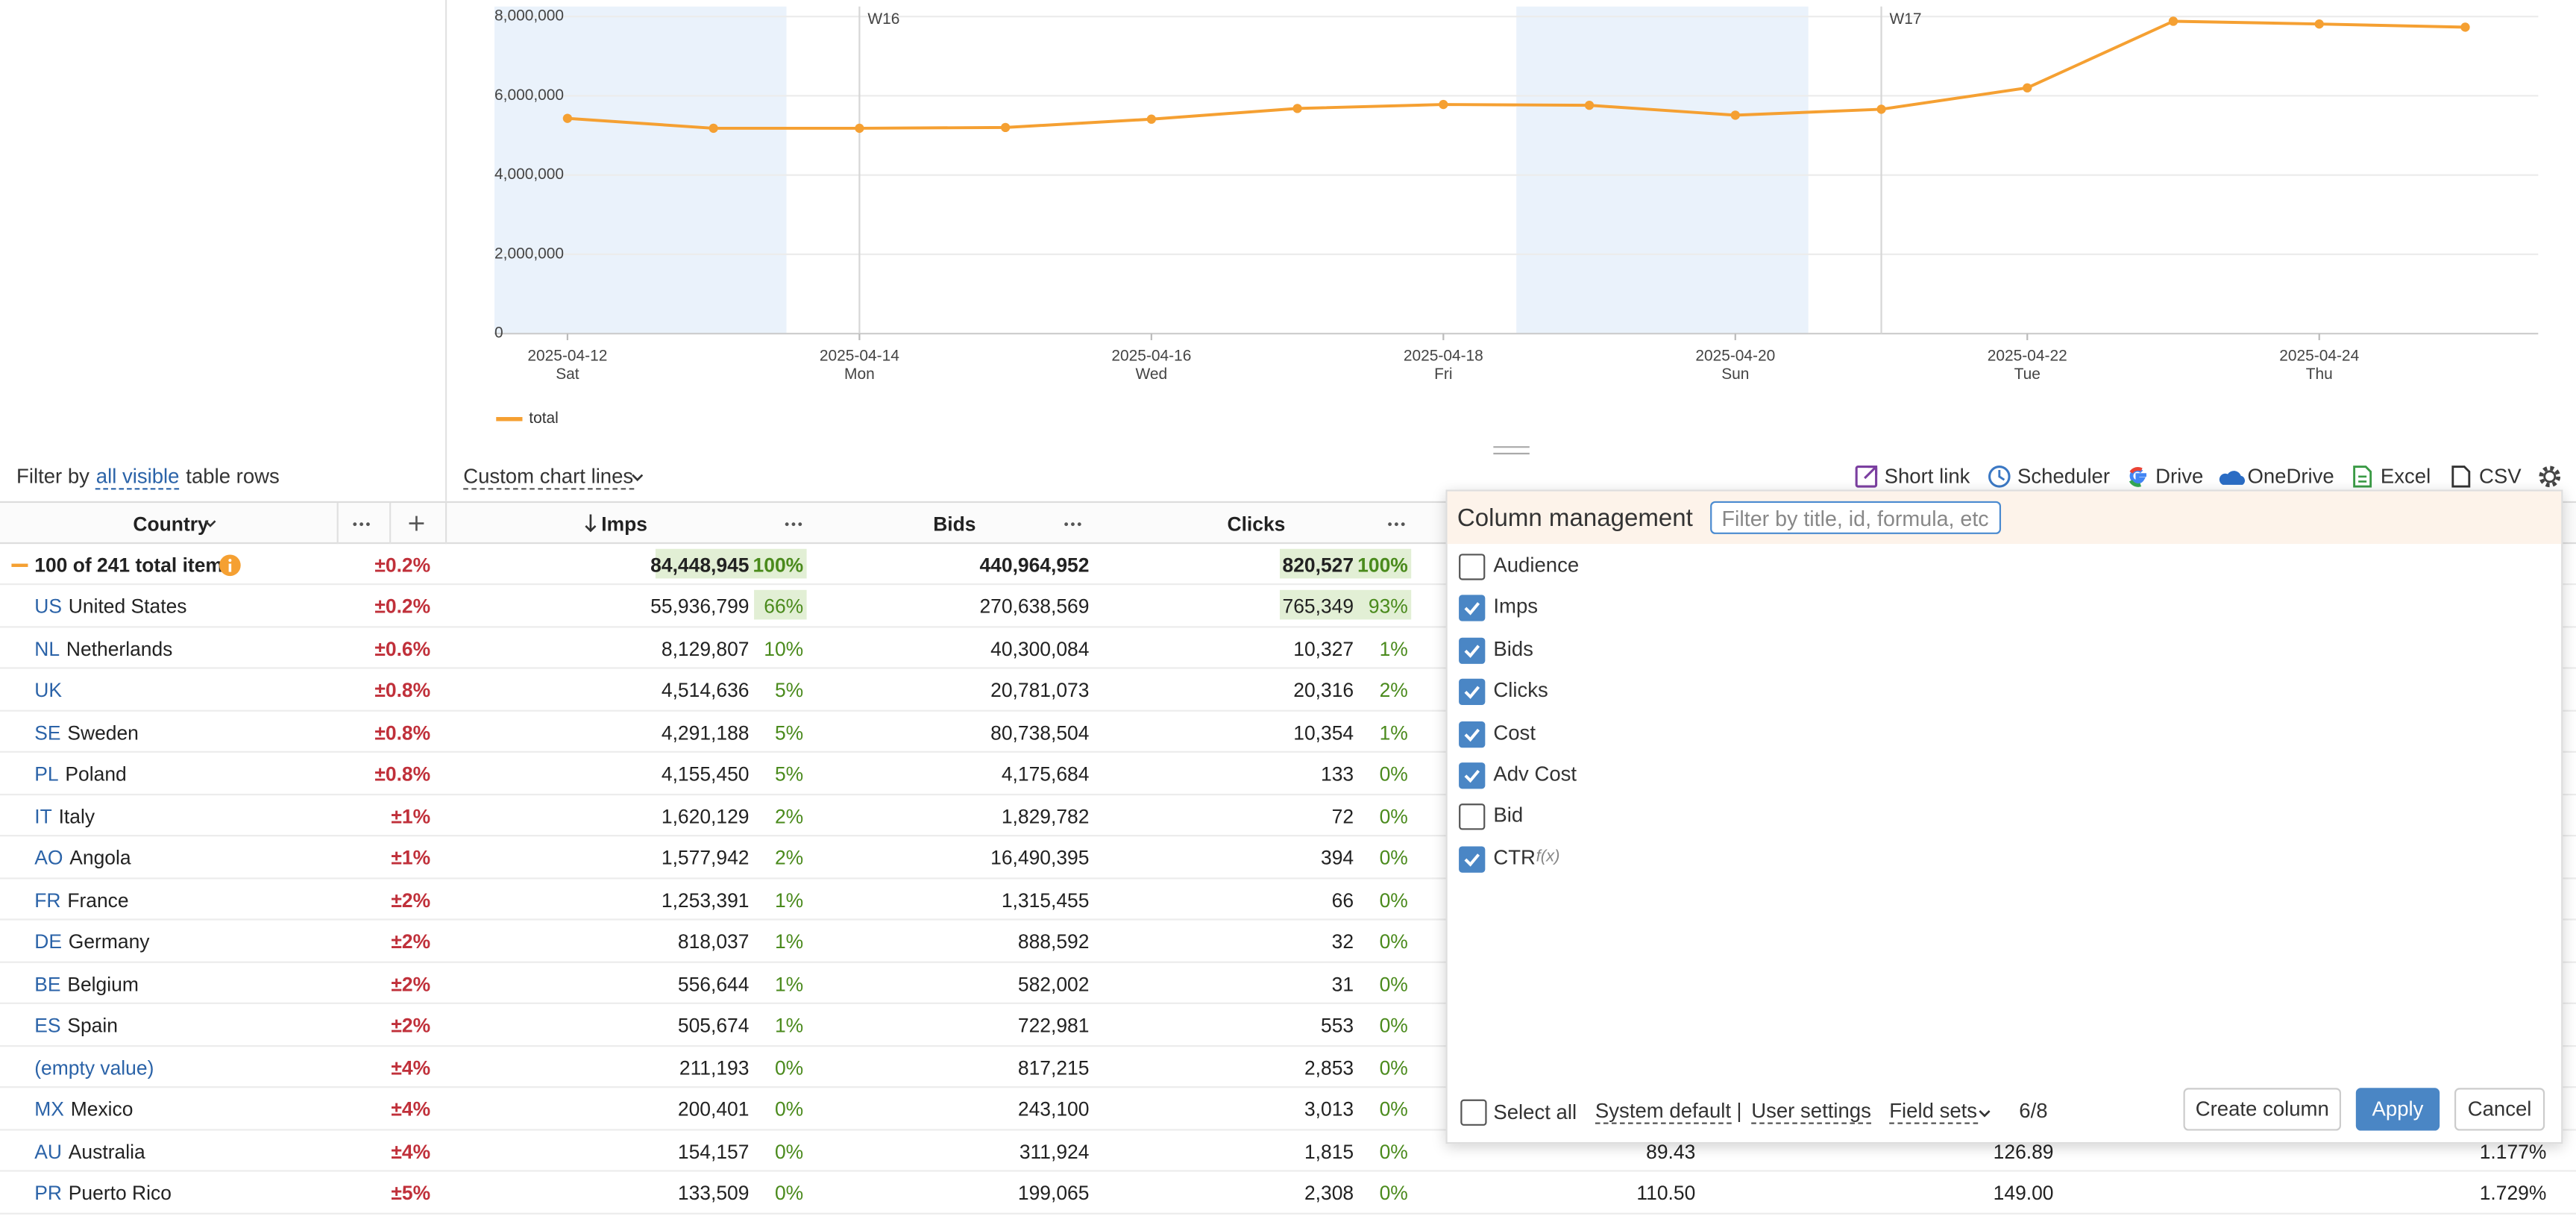 The width and height of the screenshot is (2576, 1222). I want to click on country-name: France, so click(98, 901).